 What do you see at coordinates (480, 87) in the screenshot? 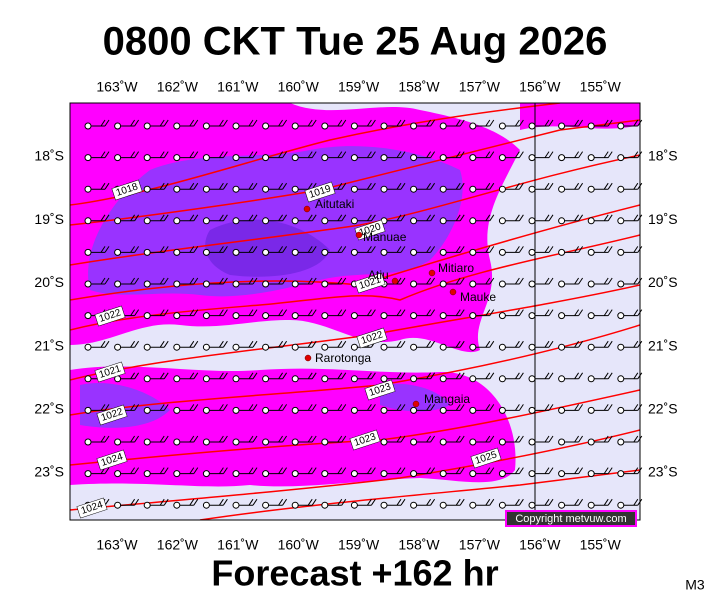
I see `longitude-label: 157˚W` at bounding box center [480, 87].